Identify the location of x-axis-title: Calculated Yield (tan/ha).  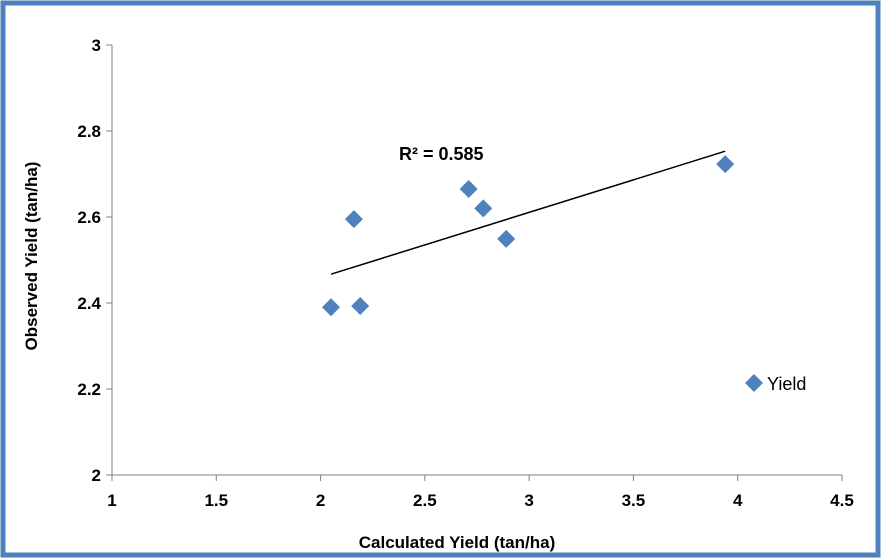
(457, 542).